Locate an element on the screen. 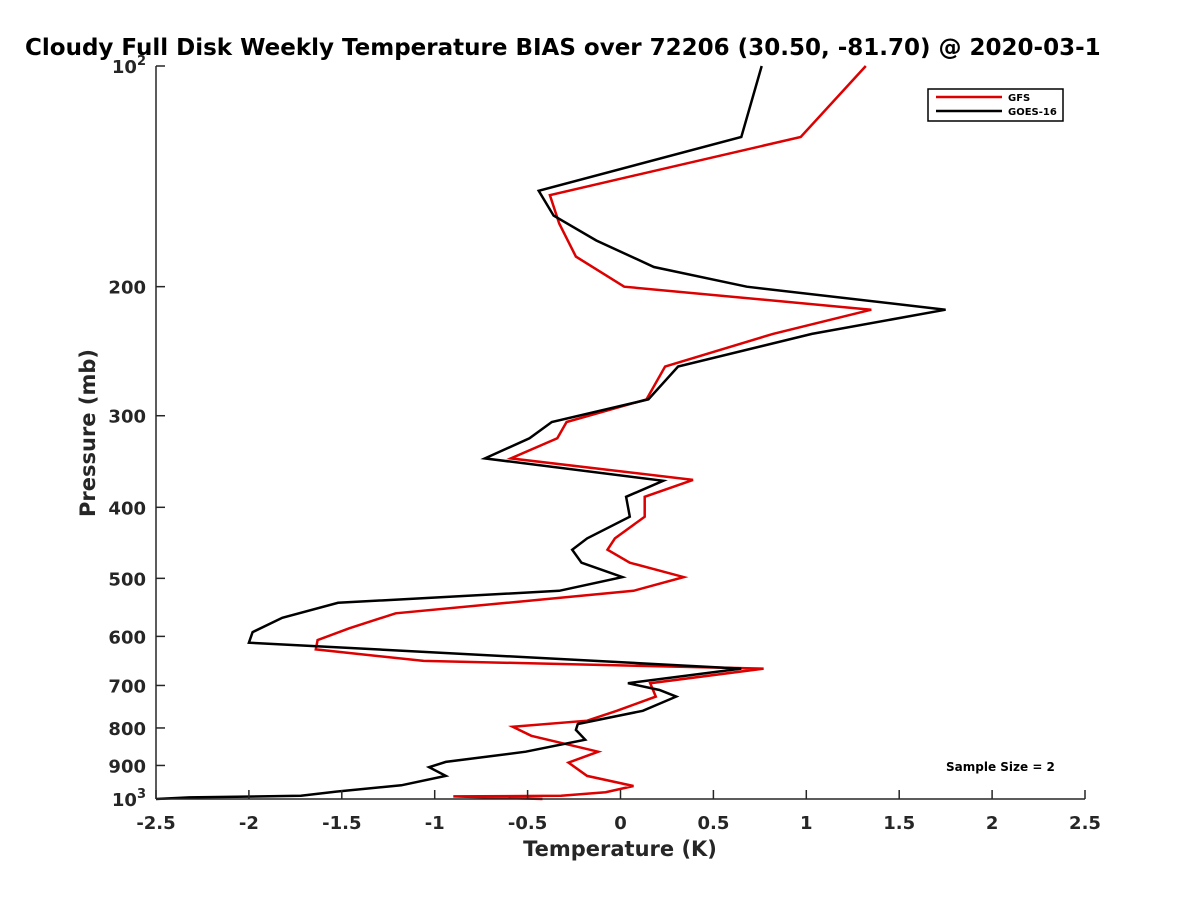 The height and width of the screenshot is (900, 1200). x-axis-label: Temperature (K) is located at coordinates (620, 849).